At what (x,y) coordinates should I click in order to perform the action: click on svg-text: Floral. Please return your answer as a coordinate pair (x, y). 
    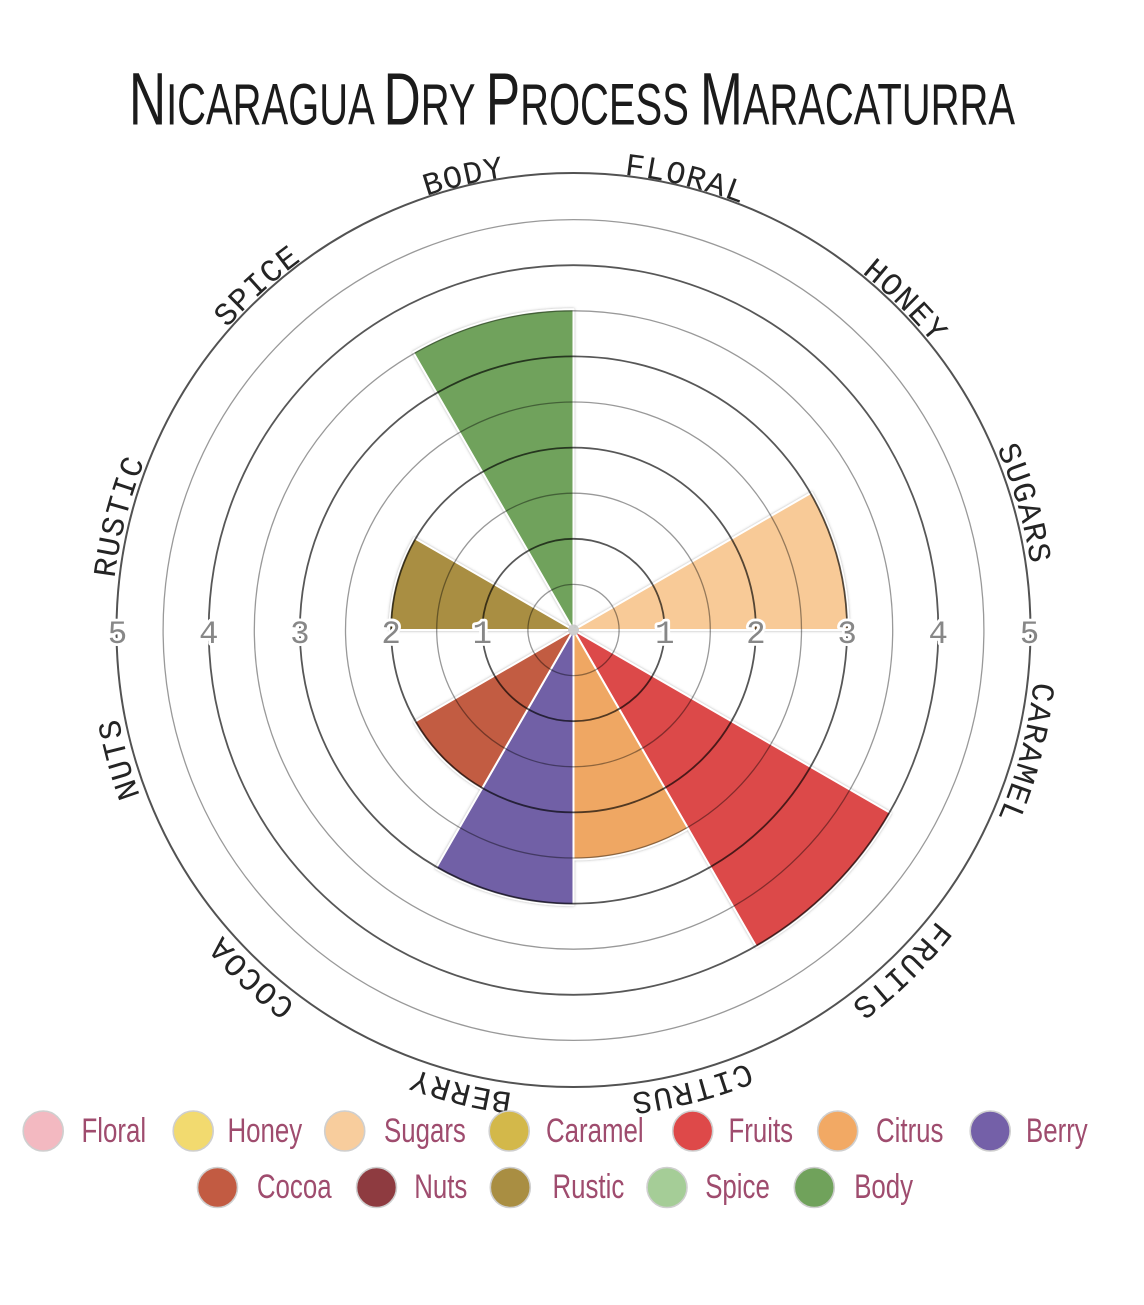
    Looking at the image, I should click on (114, 1131).